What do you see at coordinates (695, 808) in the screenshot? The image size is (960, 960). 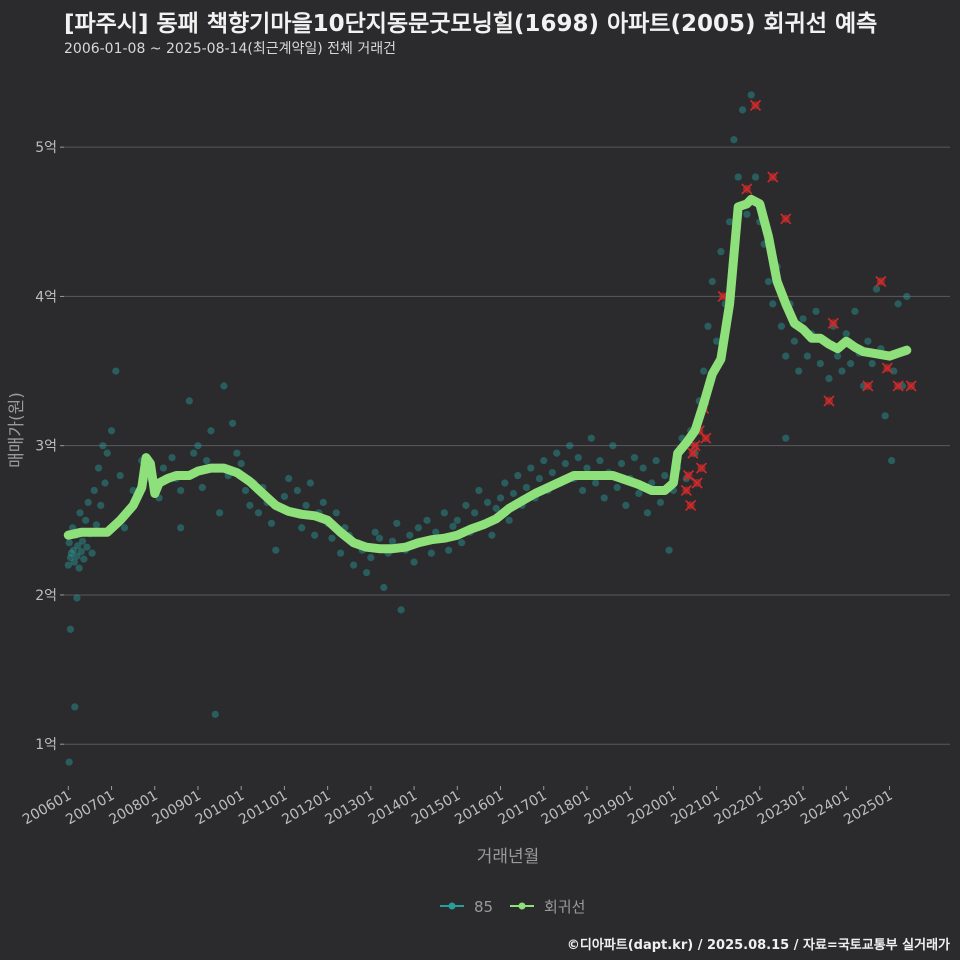 I see `x-tick-label: 202101` at bounding box center [695, 808].